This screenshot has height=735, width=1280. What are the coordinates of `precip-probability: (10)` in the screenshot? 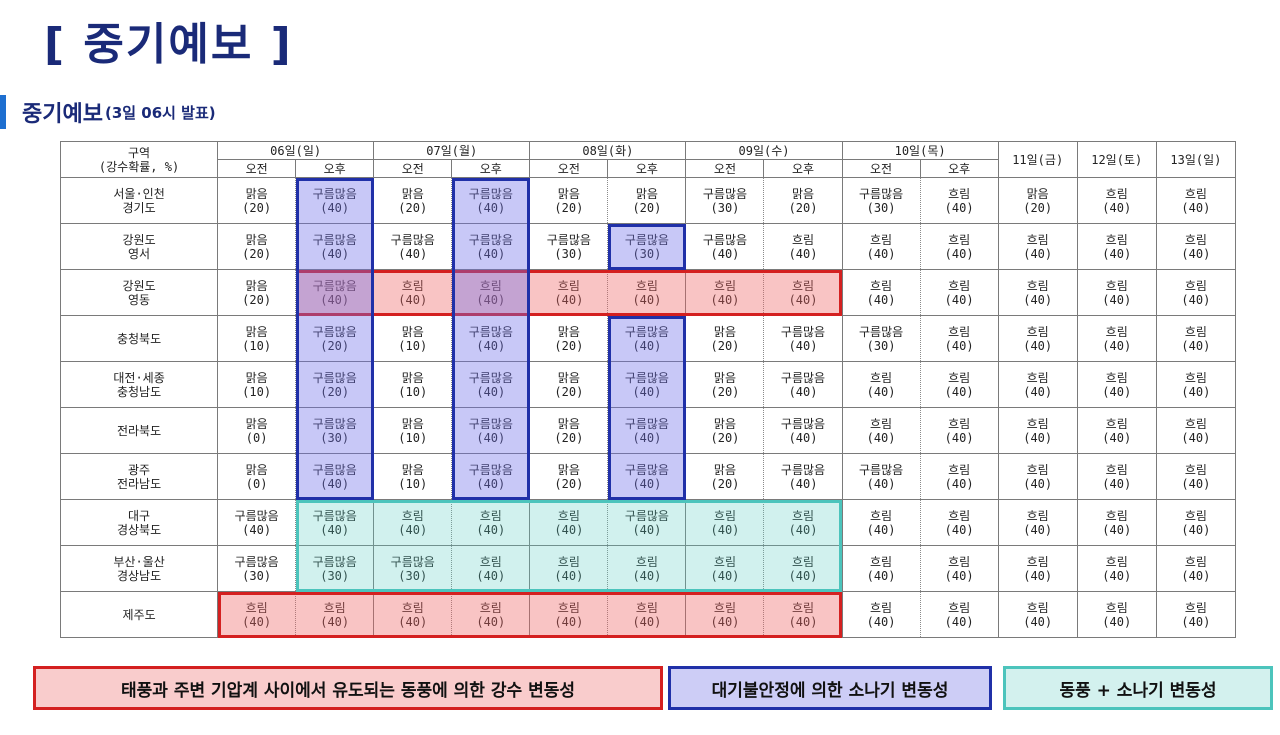 It's located at (257, 345).